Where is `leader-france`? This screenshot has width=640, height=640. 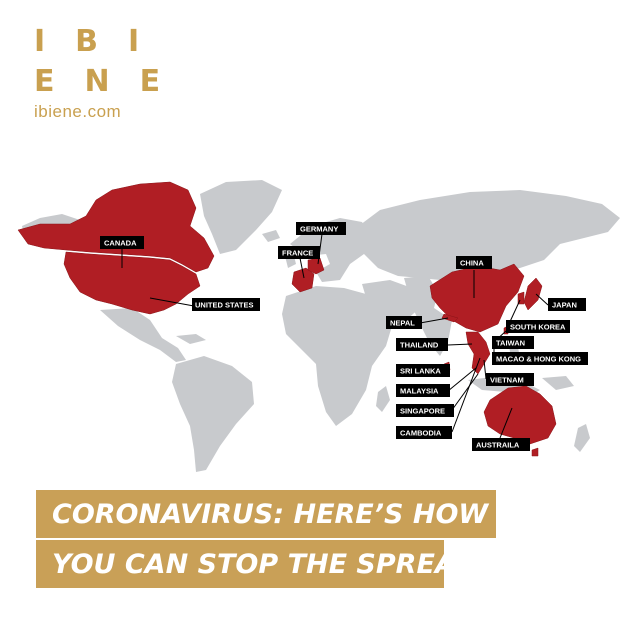
leader-france is located at coordinates (302, 268).